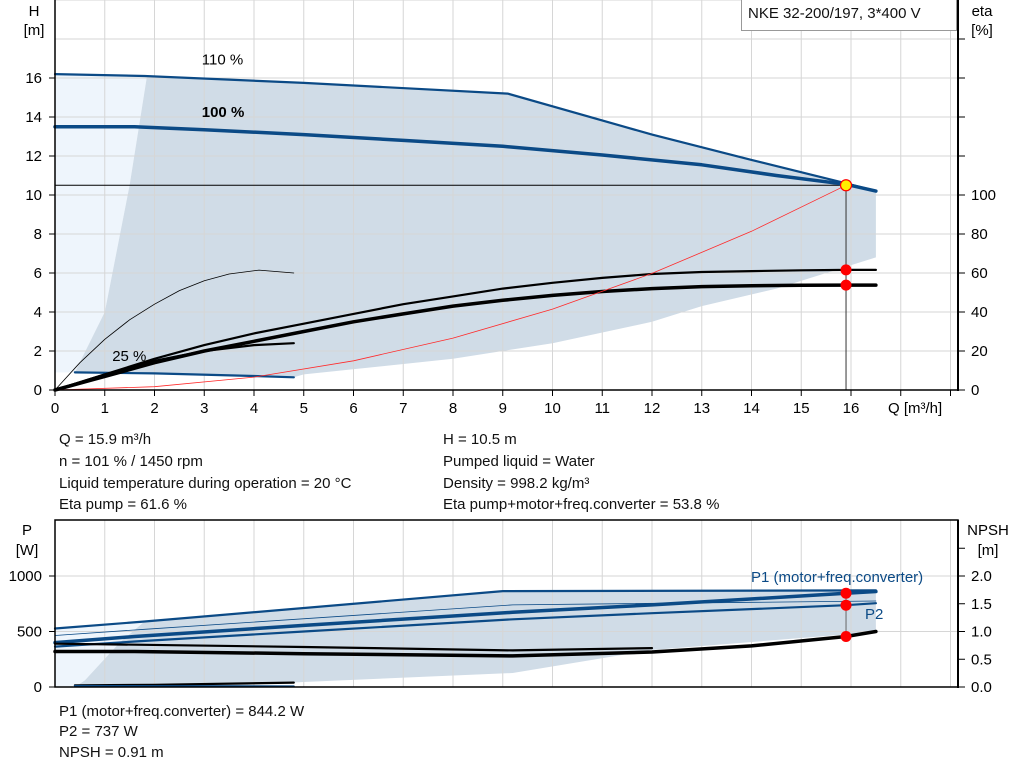 This screenshot has height=781, width=1024. I want to click on readout-eta-pump: Eta pump = 61.6 %, so click(123, 504).